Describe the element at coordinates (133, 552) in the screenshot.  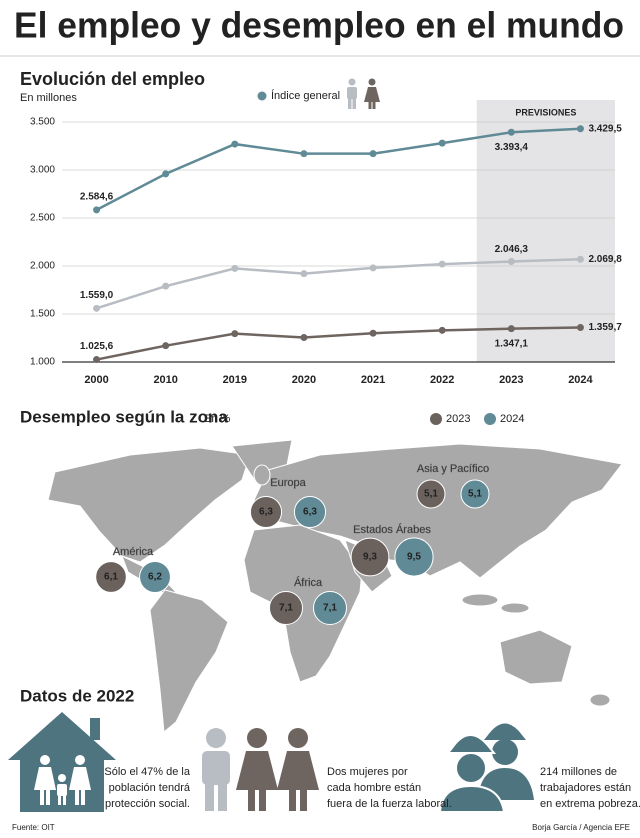
I see `region-label: América` at that location.